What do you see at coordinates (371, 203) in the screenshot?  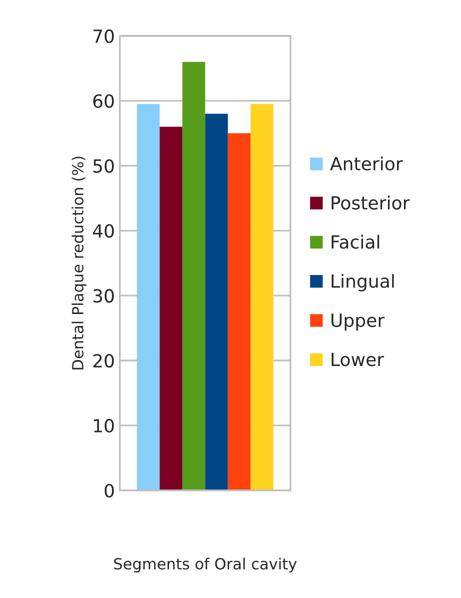 I see `legend-label: Posterior` at bounding box center [371, 203].